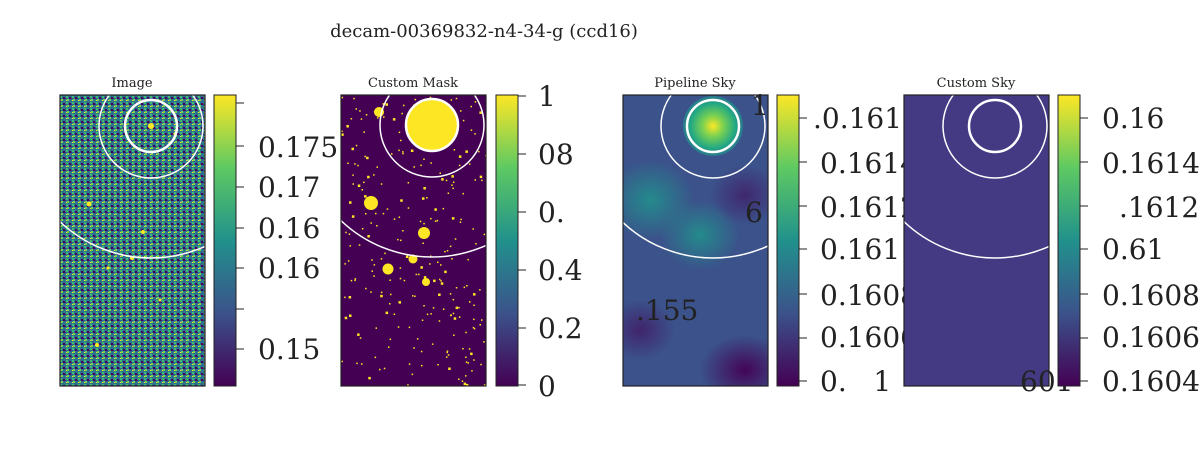 The image size is (1200, 450). What do you see at coordinates (413, 83) in the screenshot?
I see `panel-title: Custom Mask` at bounding box center [413, 83].